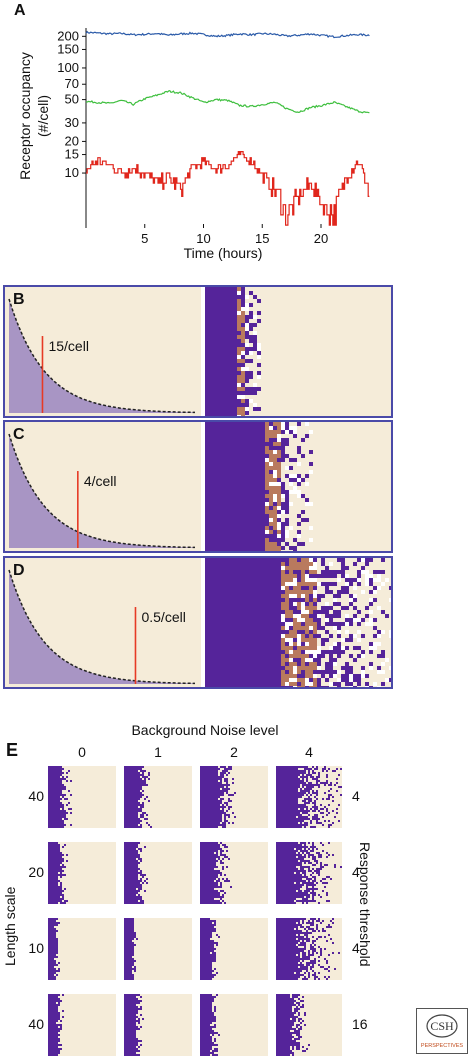 Image resolution: width=476 pixels, height=1060 pixels. What do you see at coordinates (72, 83) in the screenshot?
I see `y-tick-label: 70` at bounding box center [72, 83].